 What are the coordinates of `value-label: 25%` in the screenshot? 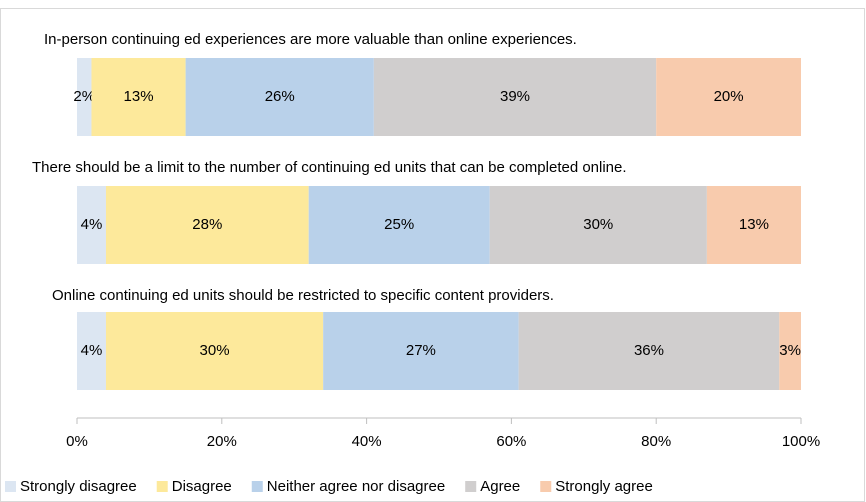 It's located at (399, 224).